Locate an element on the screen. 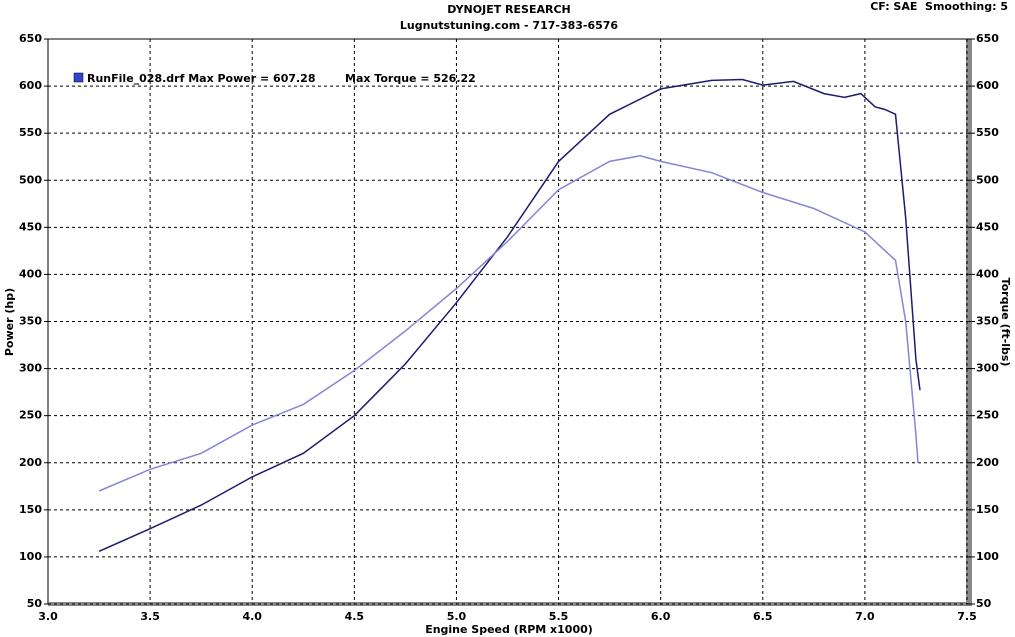 This screenshot has height=637, width=1015. x-tick-label: 7.0 is located at coordinates (865, 616).